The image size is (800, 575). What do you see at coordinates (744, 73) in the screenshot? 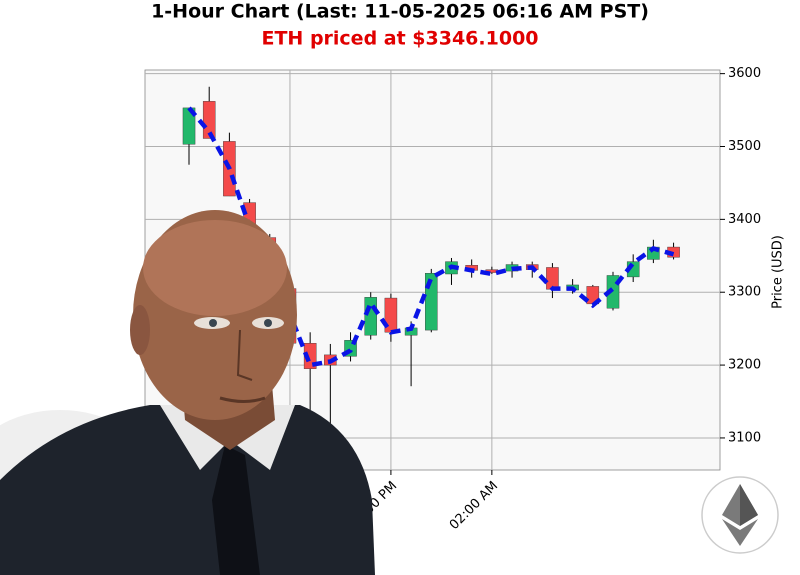
I see `y-tick-label: 3600` at bounding box center [744, 73].